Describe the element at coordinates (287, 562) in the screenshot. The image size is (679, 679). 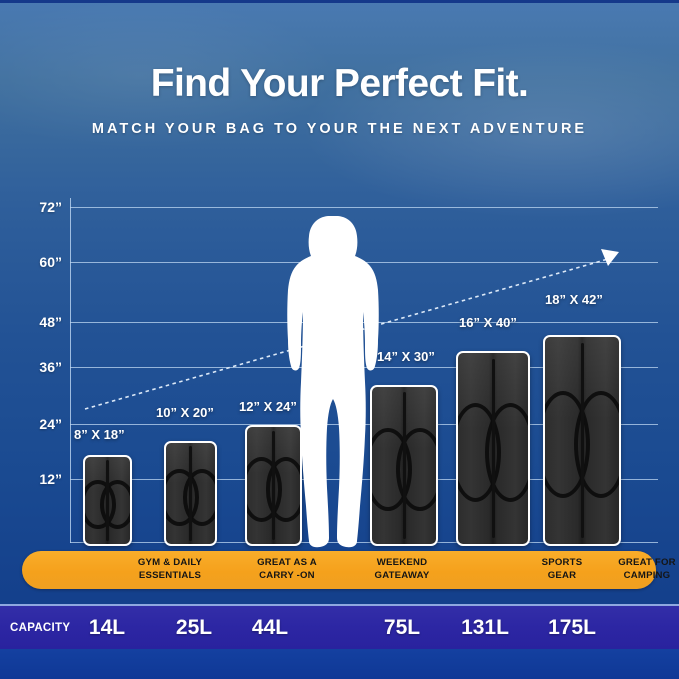
I see `category-label-2-line1: GREAT AS A` at that location.